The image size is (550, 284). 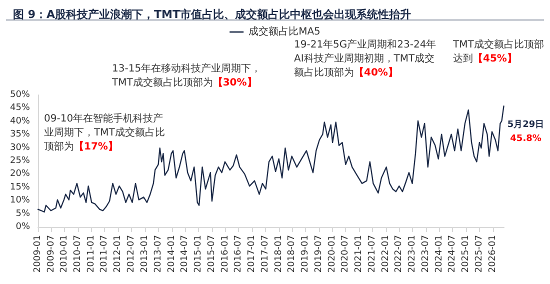 What do you see at coordinates (345, 254) in the screenshot?
I see `x-tick-label: 2020-07` at bounding box center [345, 254].